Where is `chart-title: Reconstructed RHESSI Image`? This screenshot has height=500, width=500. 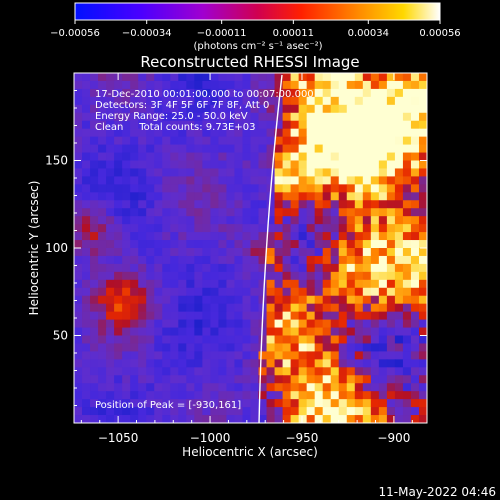 chart-title: Reconstructed RHESSI Image is located at coordinates (249, 62).